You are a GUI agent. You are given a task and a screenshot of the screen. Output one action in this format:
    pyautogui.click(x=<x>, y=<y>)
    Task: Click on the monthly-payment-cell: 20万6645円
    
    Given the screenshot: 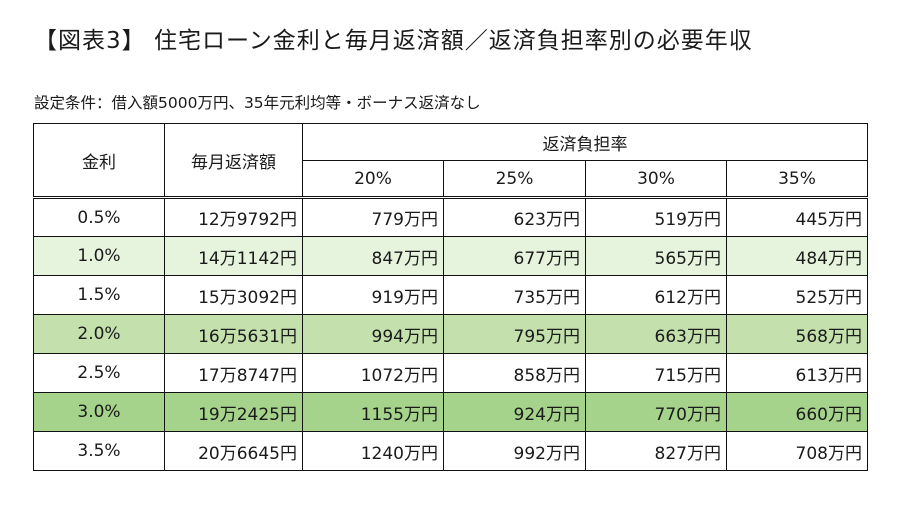 What is the action you would take?
    pyautogui.click(x=233, y=451)
    